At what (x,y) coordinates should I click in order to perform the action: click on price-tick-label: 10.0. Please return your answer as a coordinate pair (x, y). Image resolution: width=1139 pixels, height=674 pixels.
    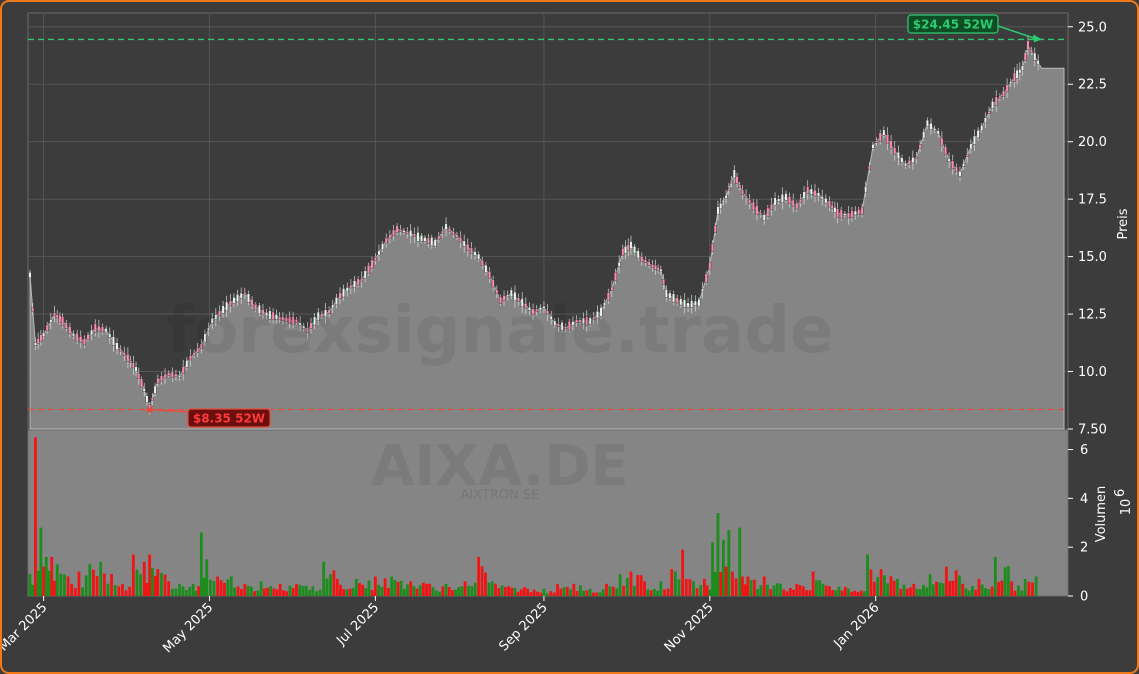
    Looking at the image, I should click on (1092, 372).